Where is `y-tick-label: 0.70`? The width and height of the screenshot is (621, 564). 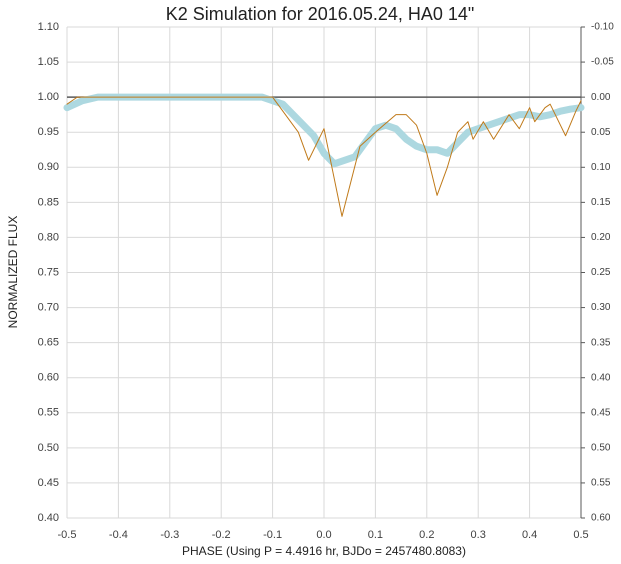
y-tick-label: 0.70 is located at coordinates (48, 307).